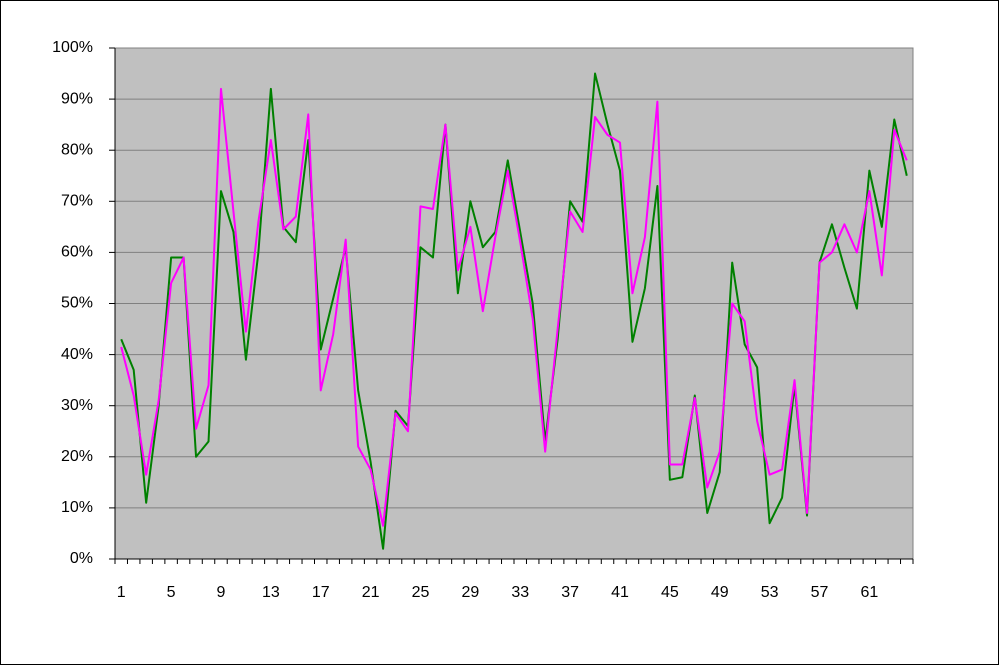  Describe the element at coordinates (77, 201) in the screenshot. I see `y-tick-label: 70%` at that location.